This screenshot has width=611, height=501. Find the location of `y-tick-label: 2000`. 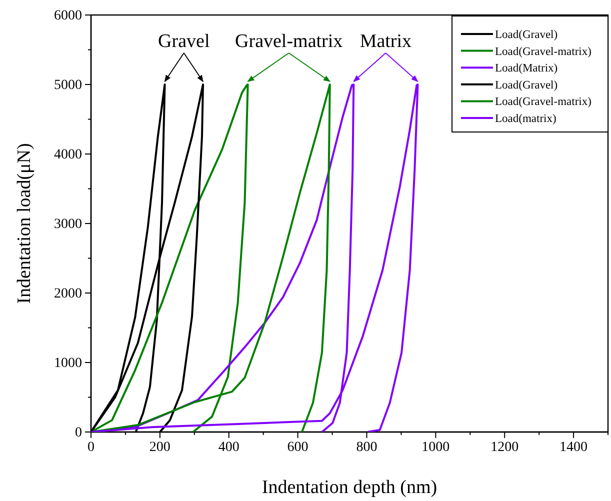

y-tick-label: 2000 is located at coordinates (68, 294).